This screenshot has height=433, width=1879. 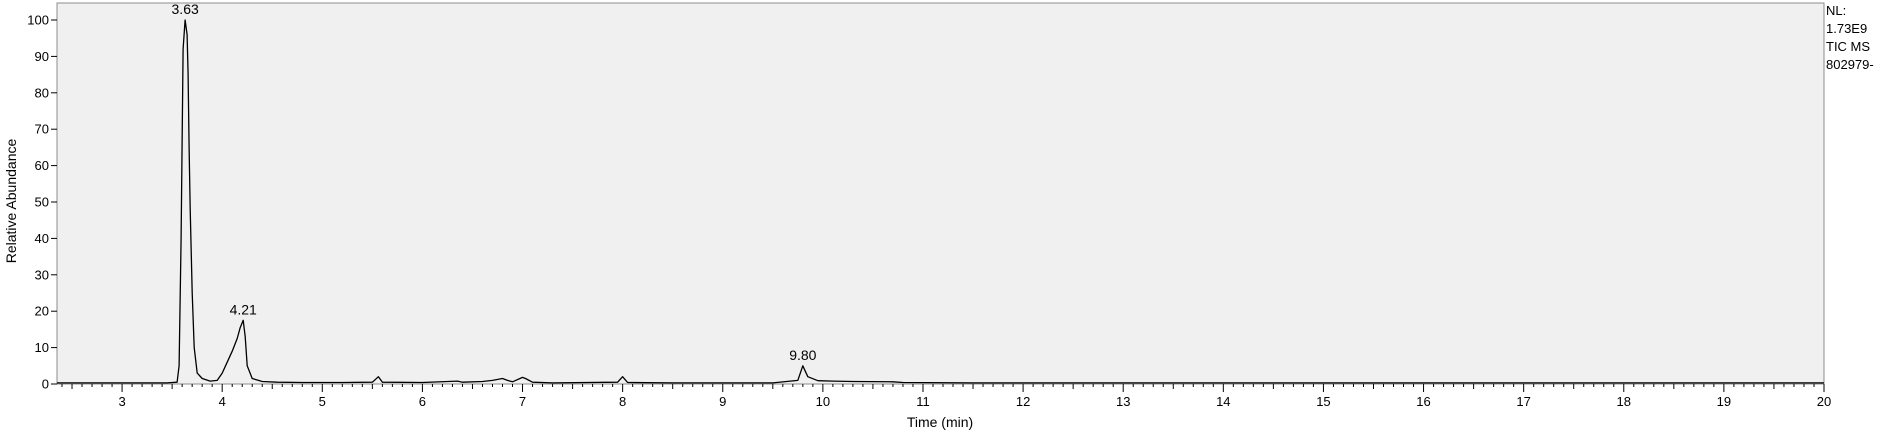 What do you see at coordinates (38, 20) in the screenshot?
I see `y-tick-label: 100` at bounding box center [38, 20].